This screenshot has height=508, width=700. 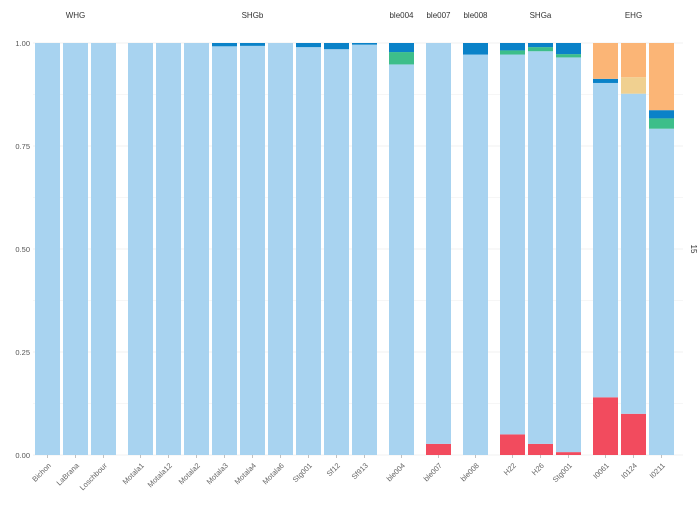 What do you see at coordinates (354, 15) in the screenshot?
I see `facet-labels: WHG SHGb ble004 ble007 ble008 SHGa EHG` at bounding box center [354, 15].